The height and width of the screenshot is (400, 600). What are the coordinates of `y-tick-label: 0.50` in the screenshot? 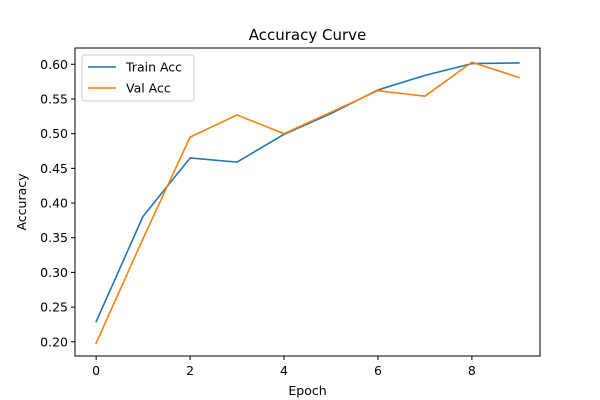 It's located at (54, 133).